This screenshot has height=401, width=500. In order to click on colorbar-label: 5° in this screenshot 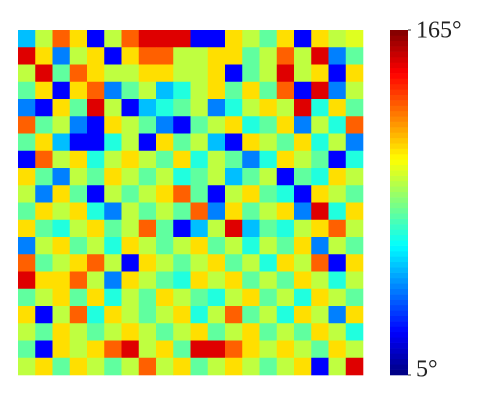, I will do `click(427, 370)`.